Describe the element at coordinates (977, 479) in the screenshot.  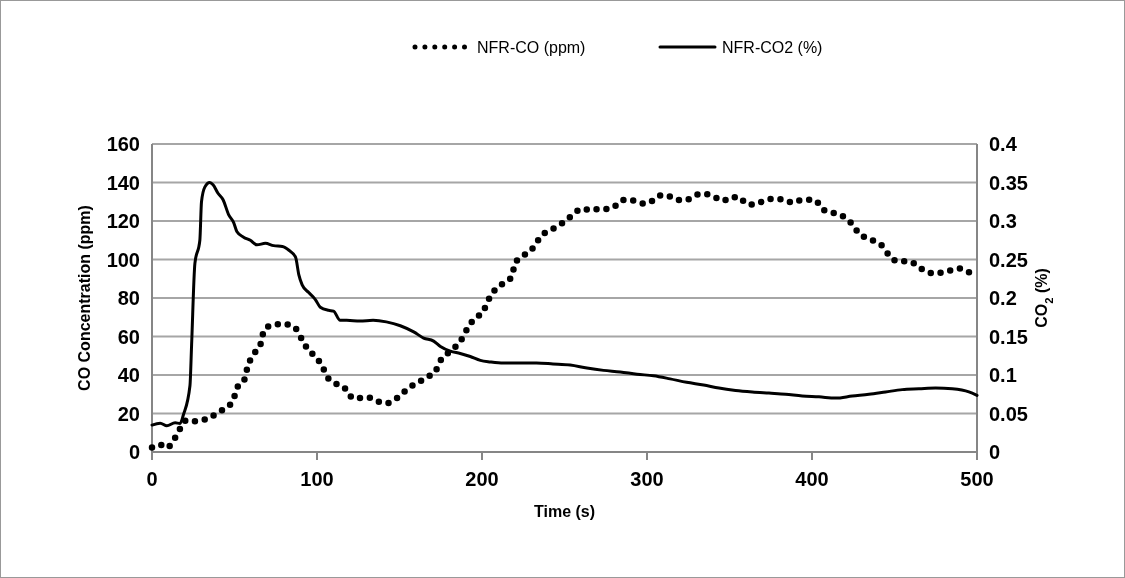
I see `x-tick-label: 500` at that location.